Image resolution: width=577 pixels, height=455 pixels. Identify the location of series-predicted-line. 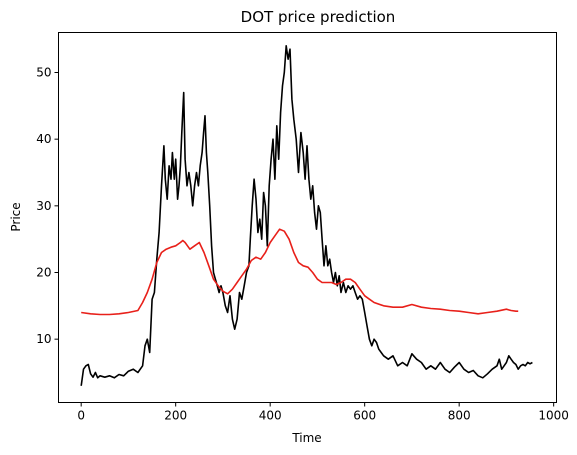
(300, 272).